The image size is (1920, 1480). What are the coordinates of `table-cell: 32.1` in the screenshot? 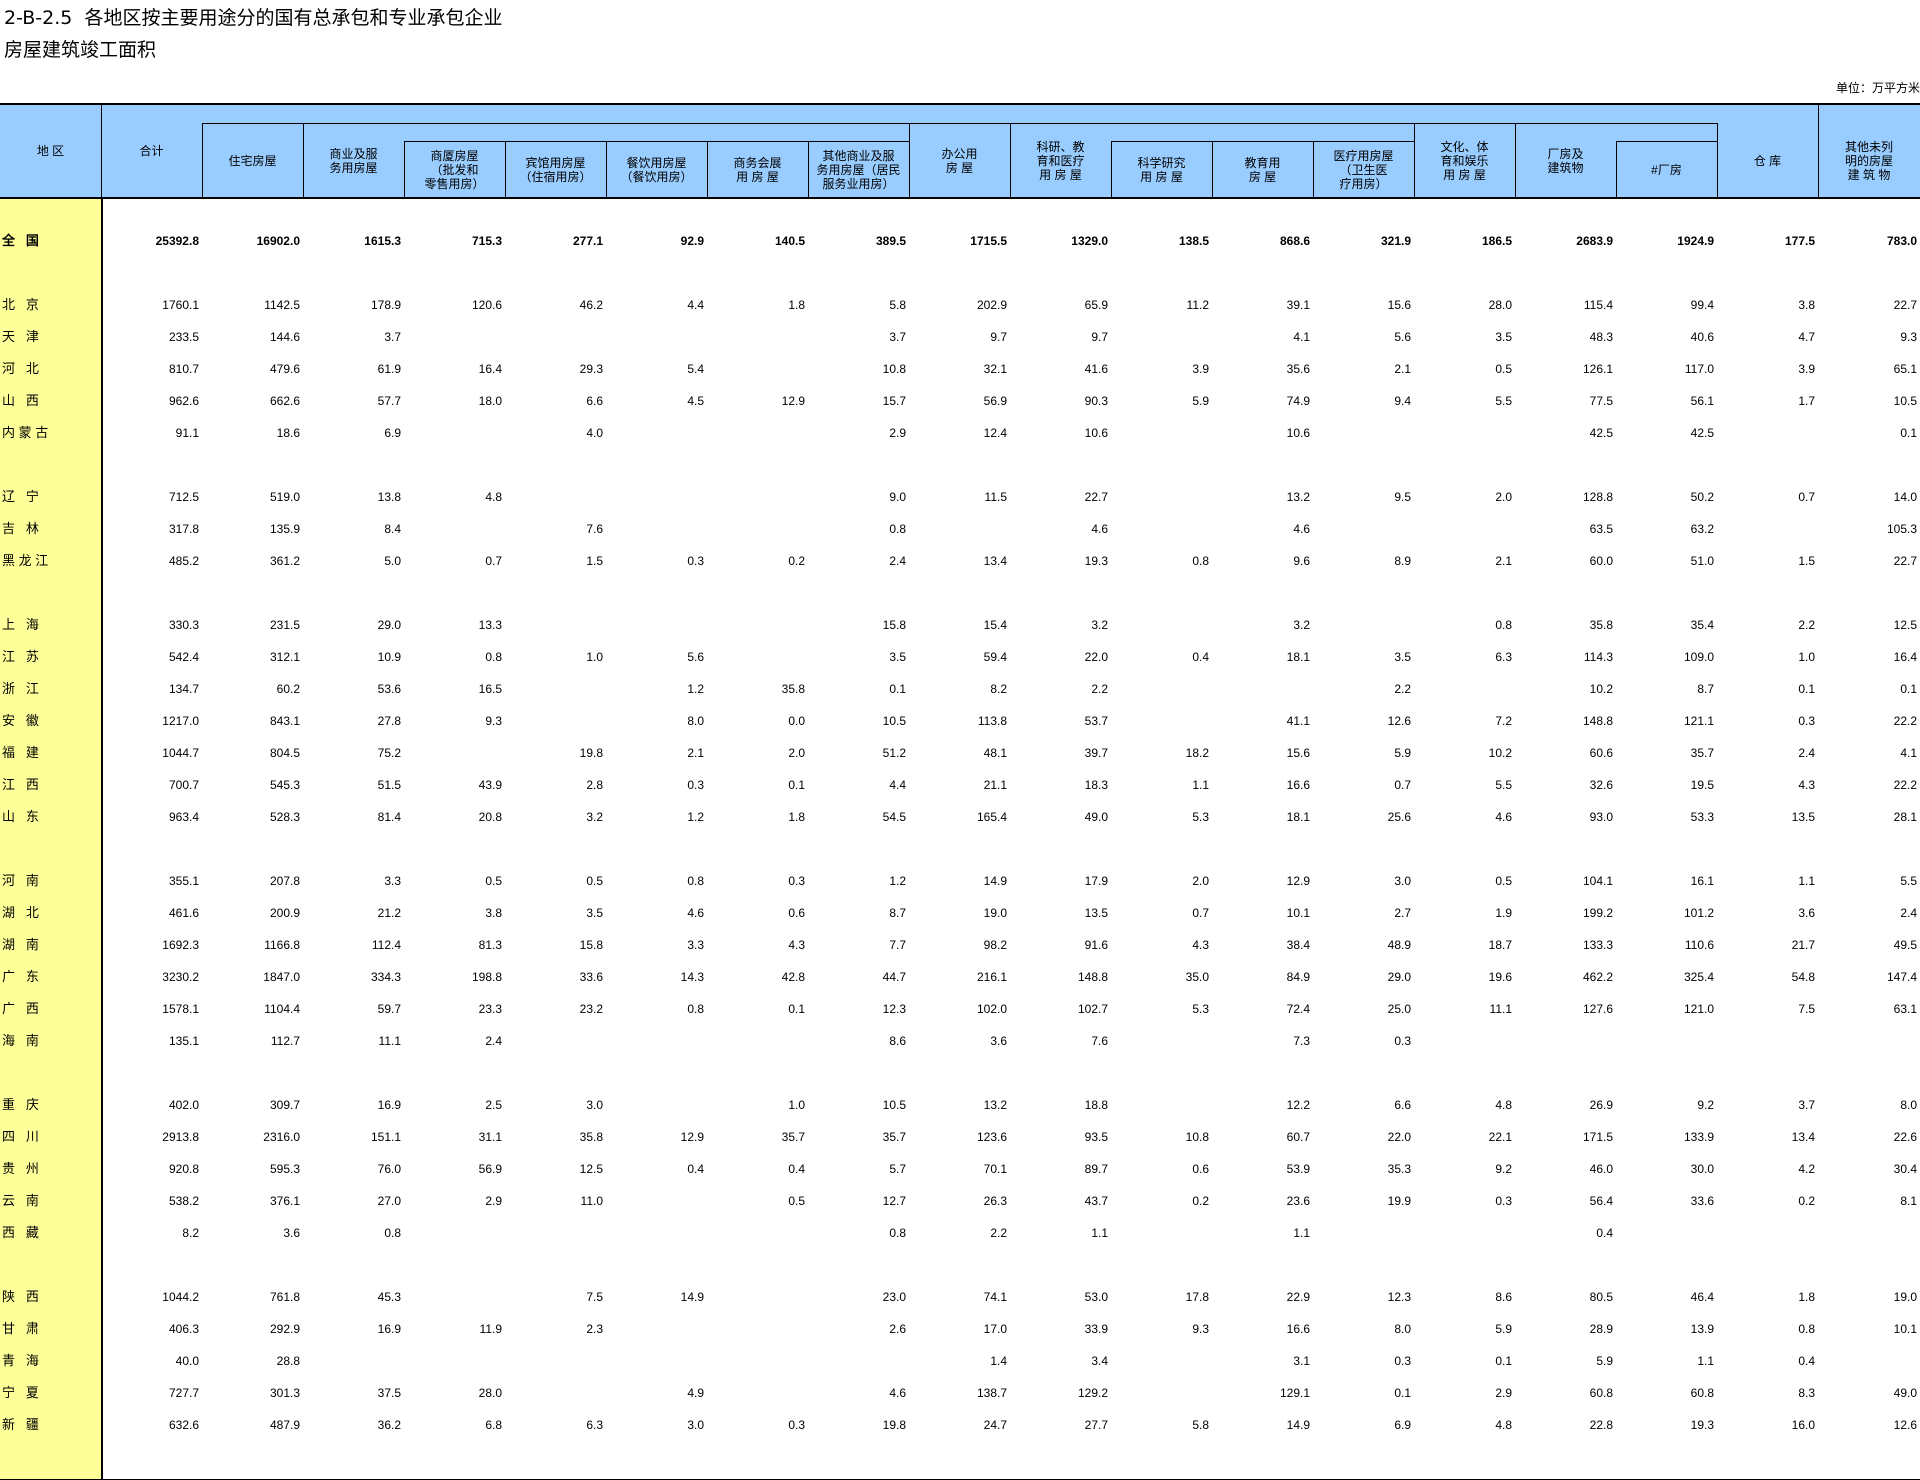 It's located at (995, 369).